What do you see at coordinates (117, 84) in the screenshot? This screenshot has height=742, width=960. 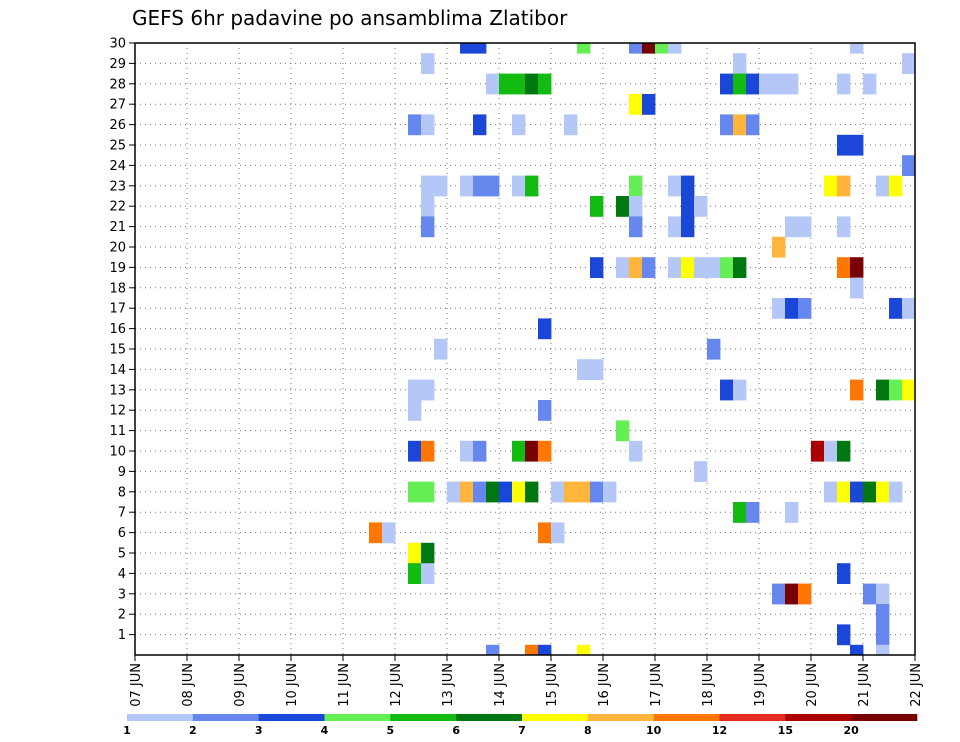 I see `y-tick-label: 28` at bounding box center [117, 84].